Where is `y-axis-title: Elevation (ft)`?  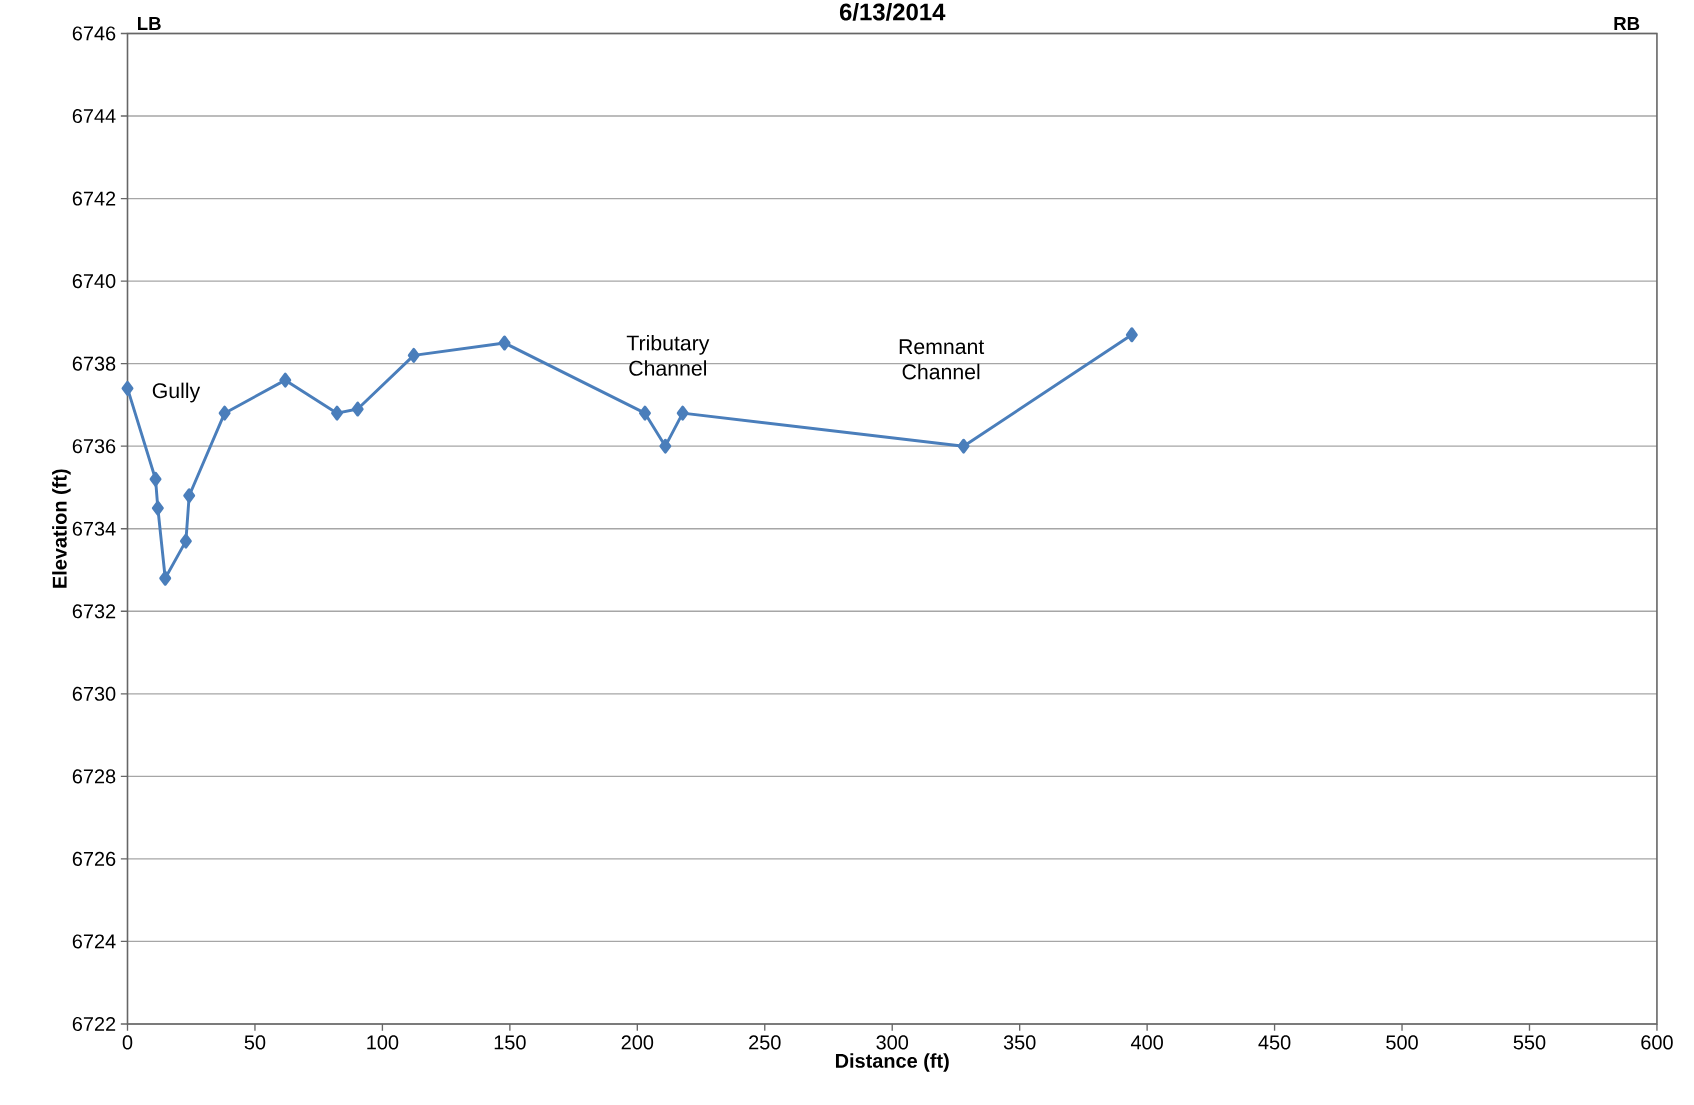 y-axis-title: Elevation (ft) is located at coordinates (61, 528).